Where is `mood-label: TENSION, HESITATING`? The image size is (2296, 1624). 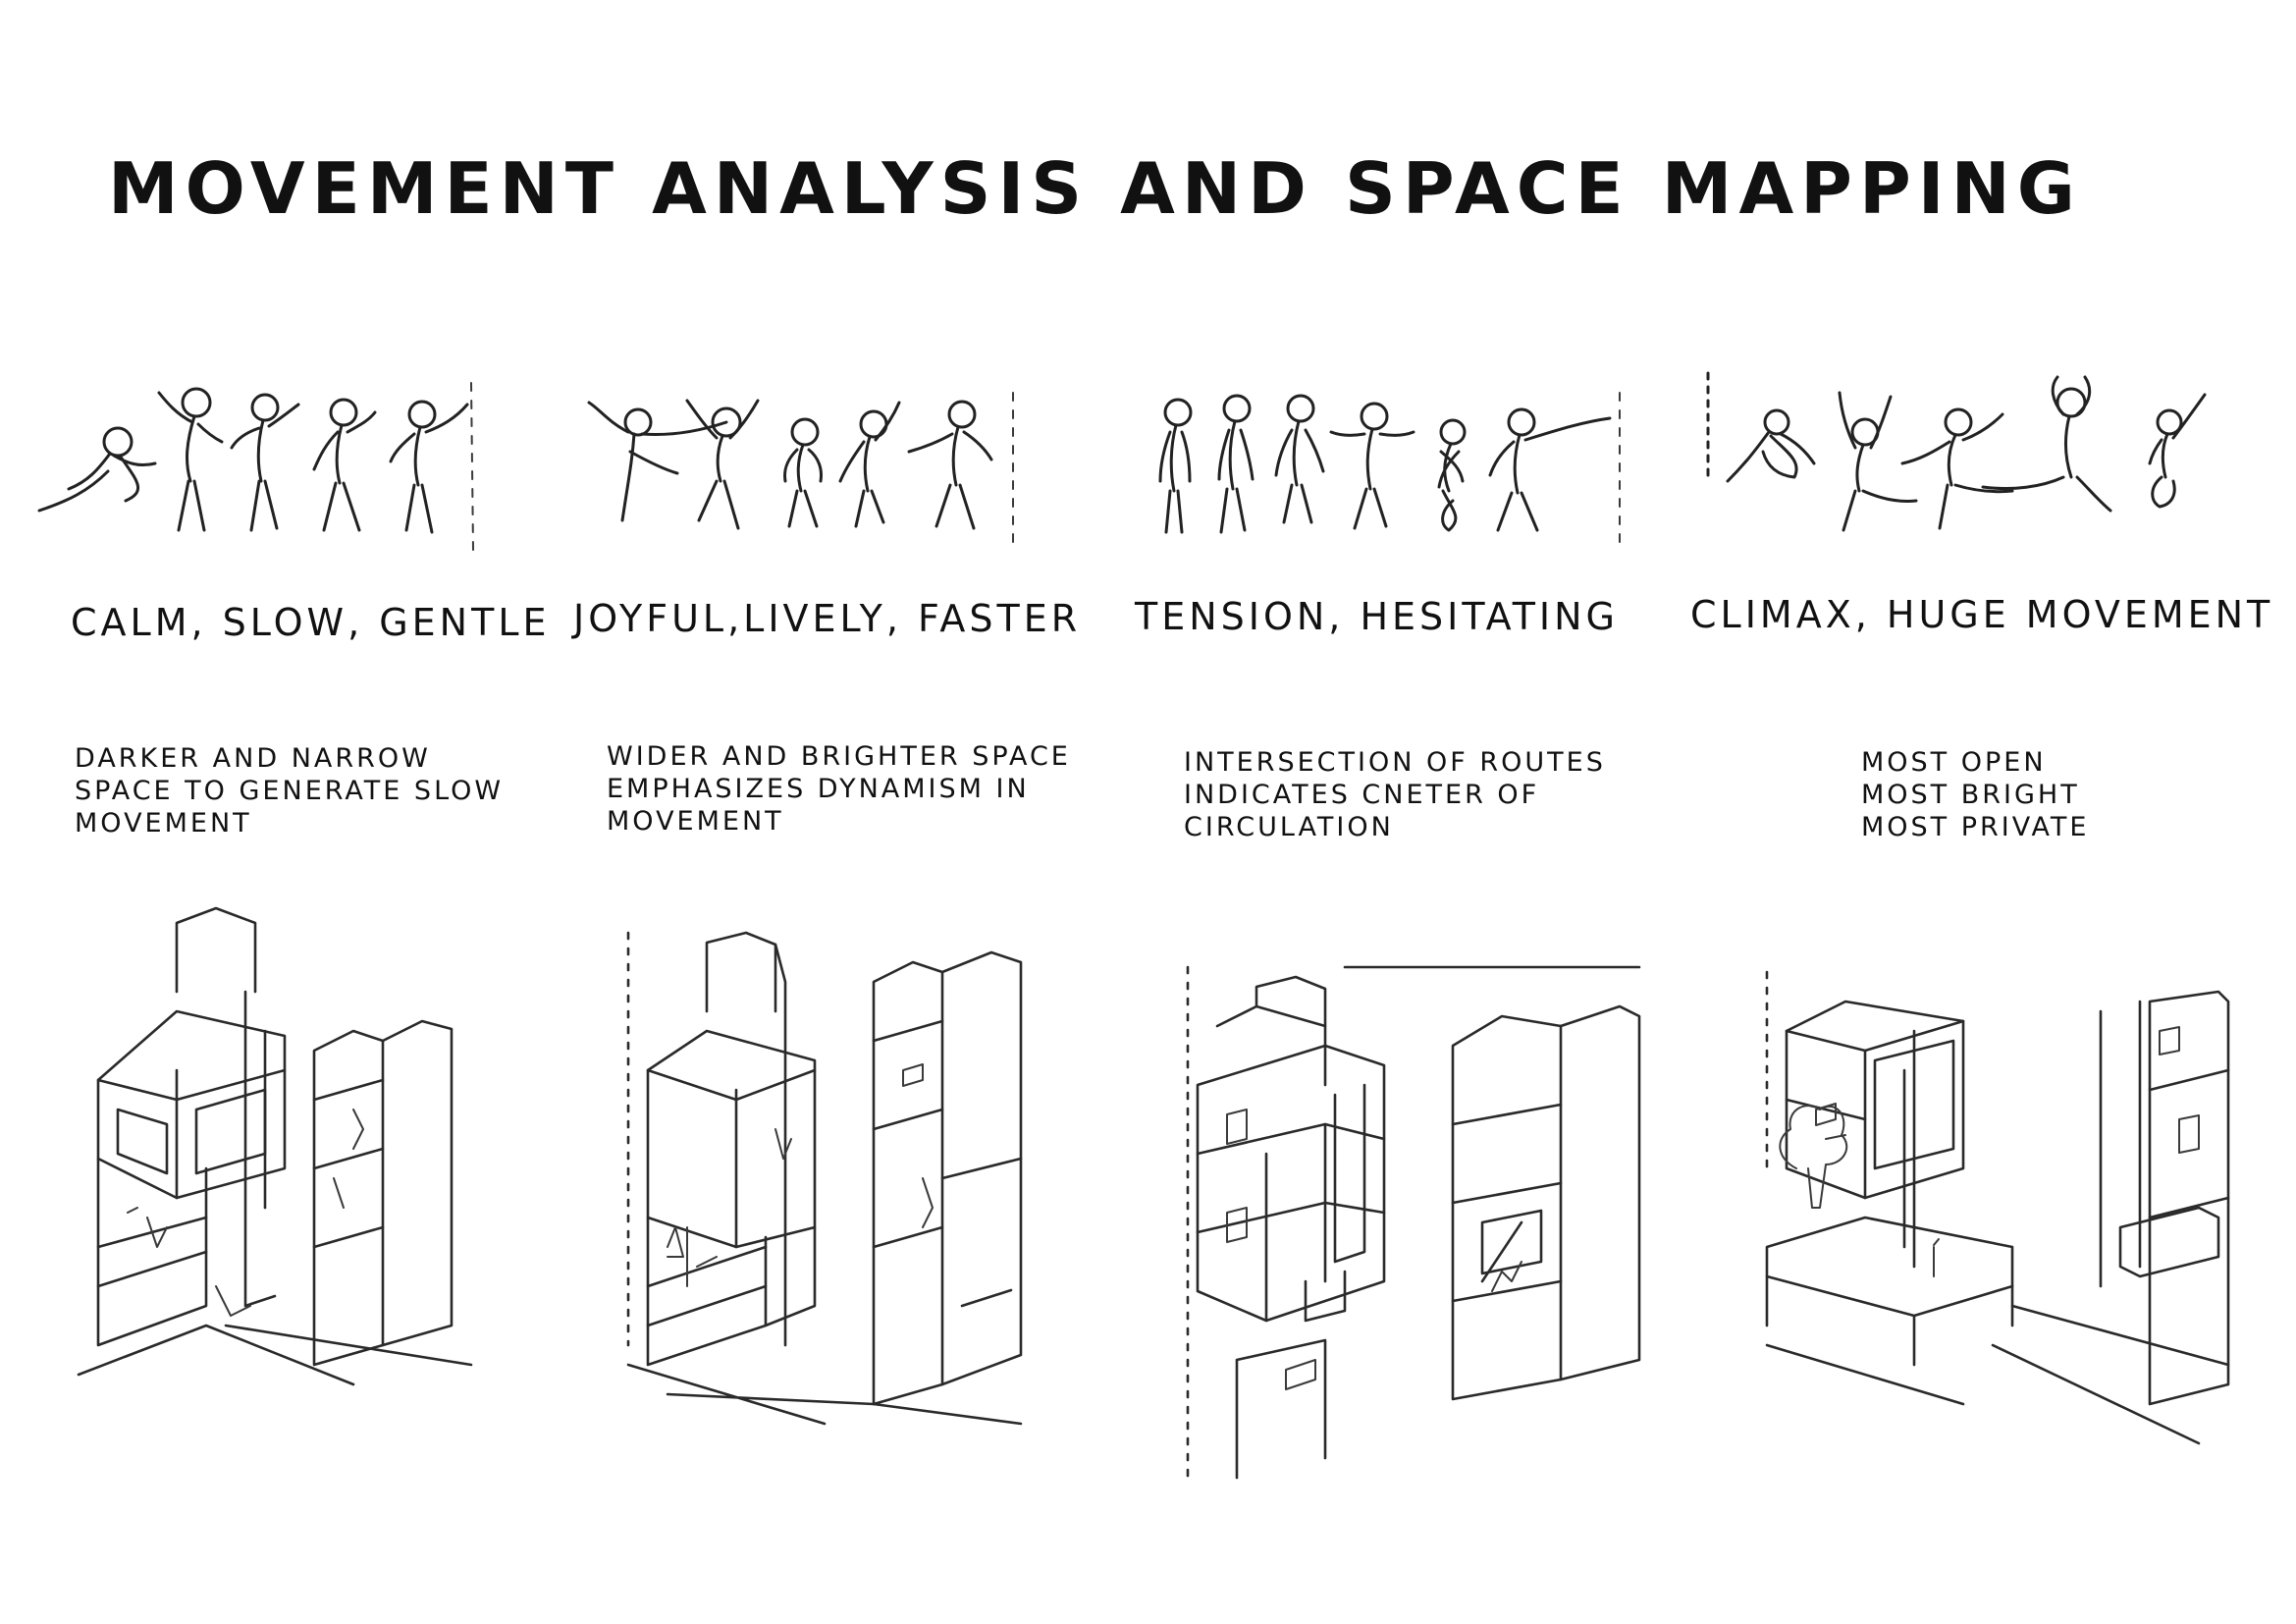
mood-label: TENSION, HESITATING is located at coordinates (1377, 616).